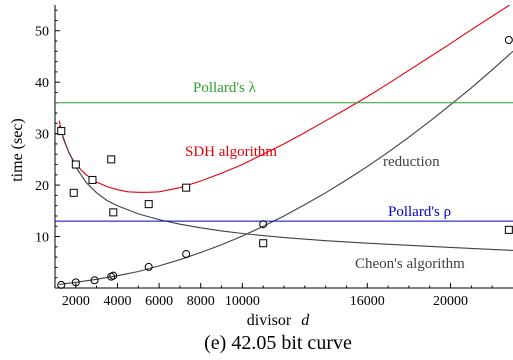 The height and width of the screenshot is (360, 513). What do you see at coordinates (42, 32) in the screenshot?
I see `y-tick-label: 50` at bounding box center [42, 32].